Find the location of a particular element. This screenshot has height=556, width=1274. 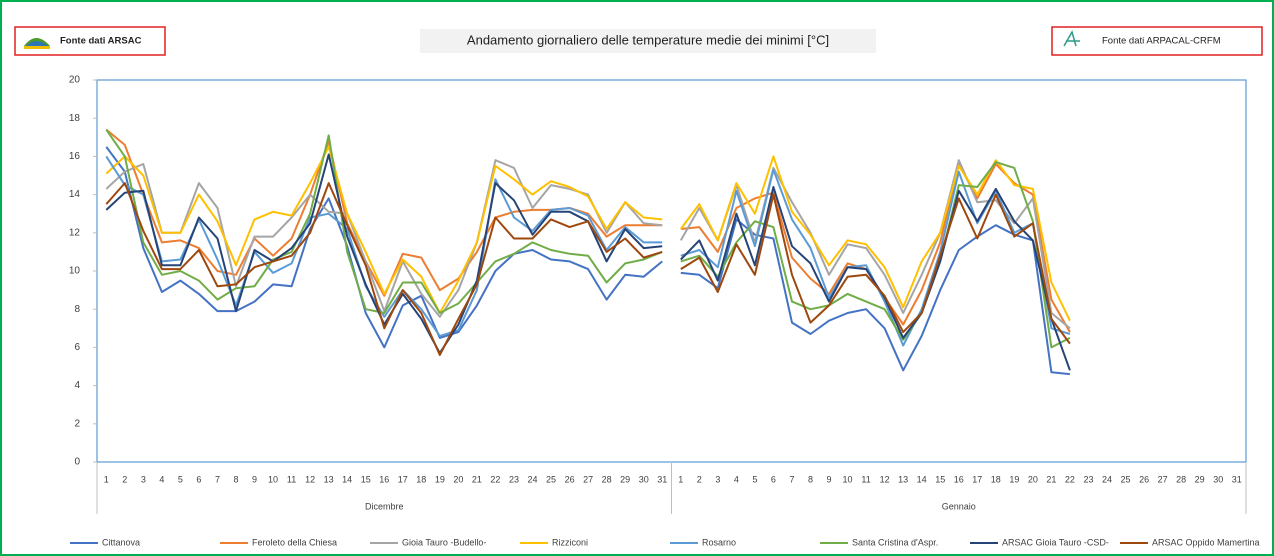

y-tick-label: 4 is located at coordinates (77, 385).